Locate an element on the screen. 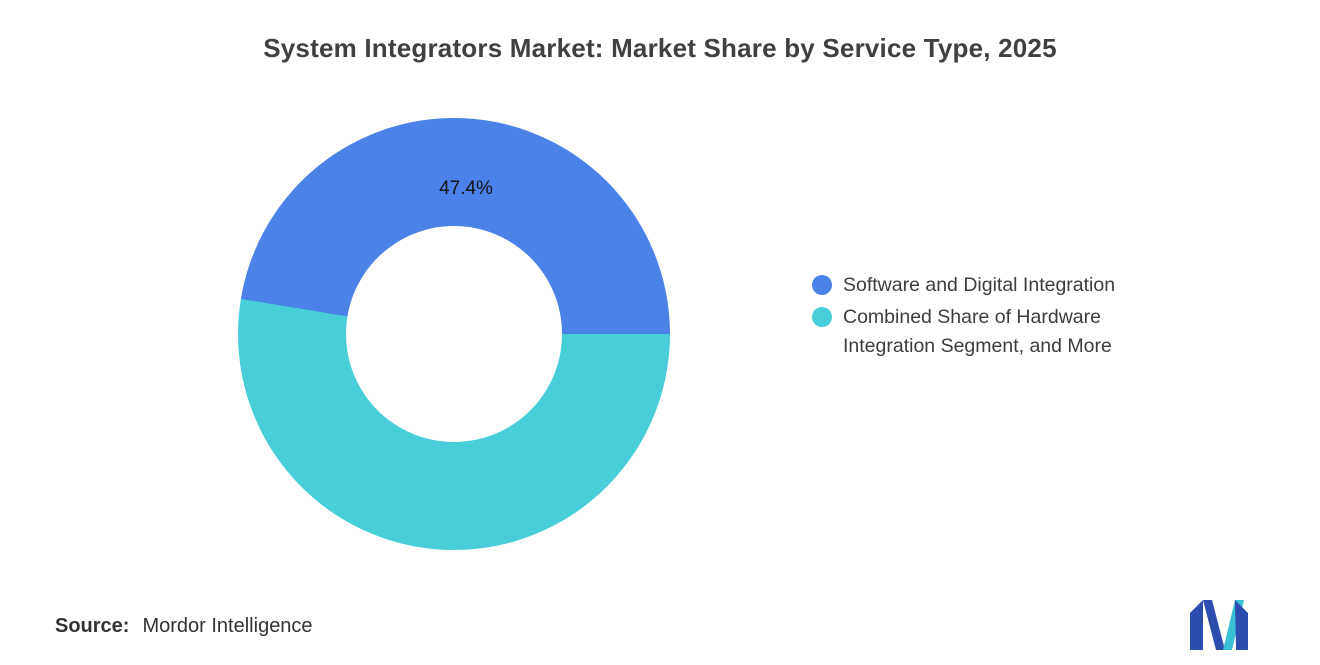 The width and height of the screenshot is (1320, 665). mordor-intelligence-logo-icon is located at coordinates (1219, 625).